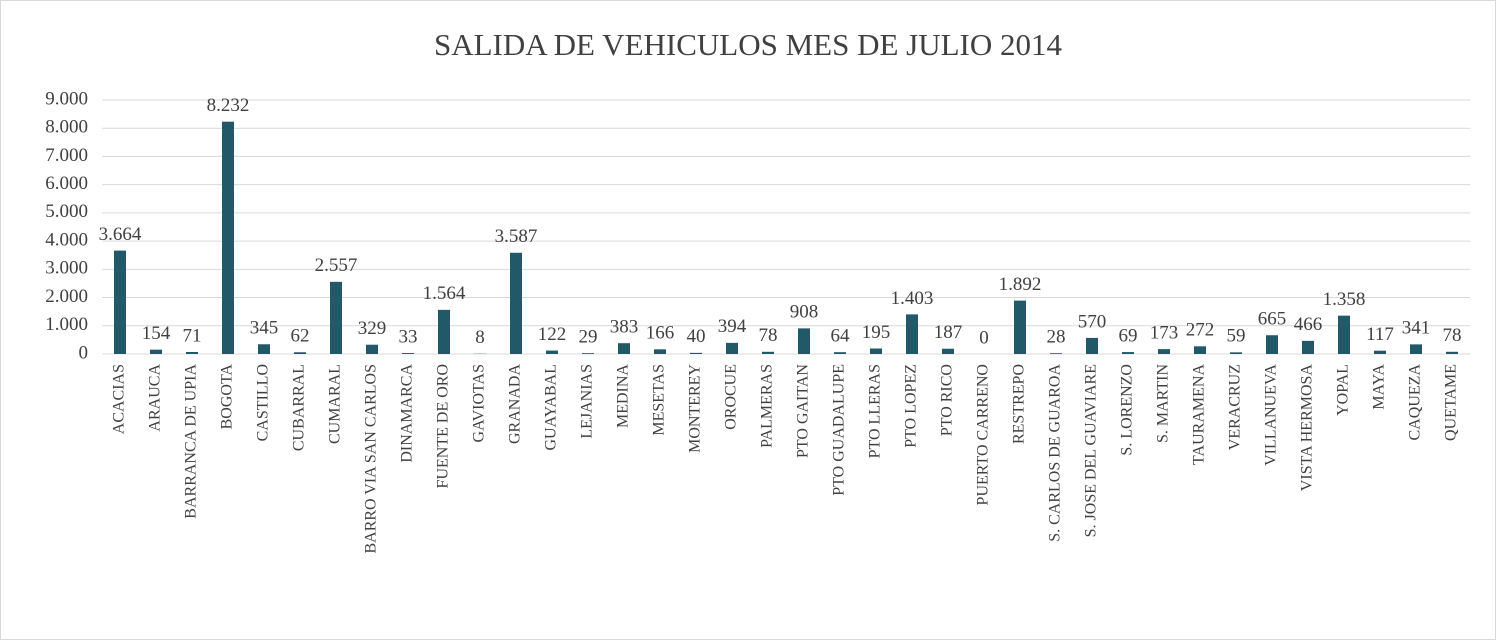 The image size is (1496, 640). I want to click on y-tick-label: 4.000, so click(66, 239).